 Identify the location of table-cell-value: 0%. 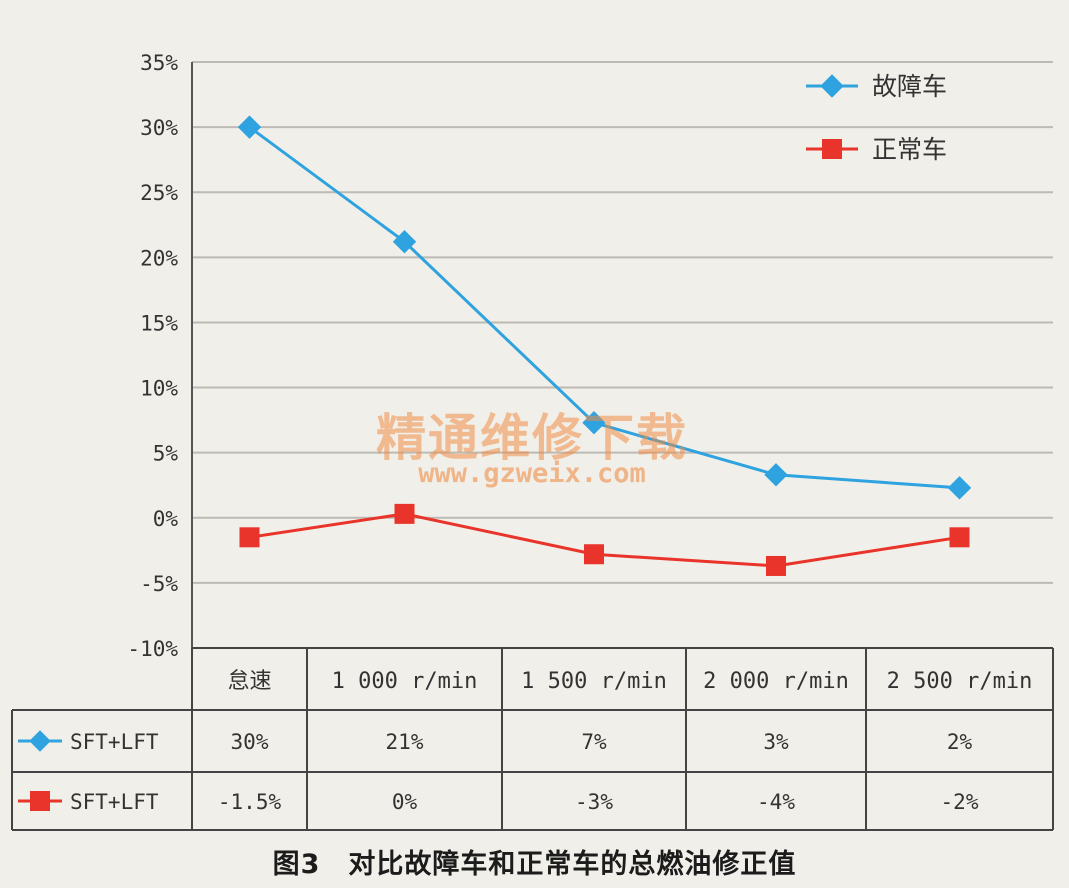
(405, 802).